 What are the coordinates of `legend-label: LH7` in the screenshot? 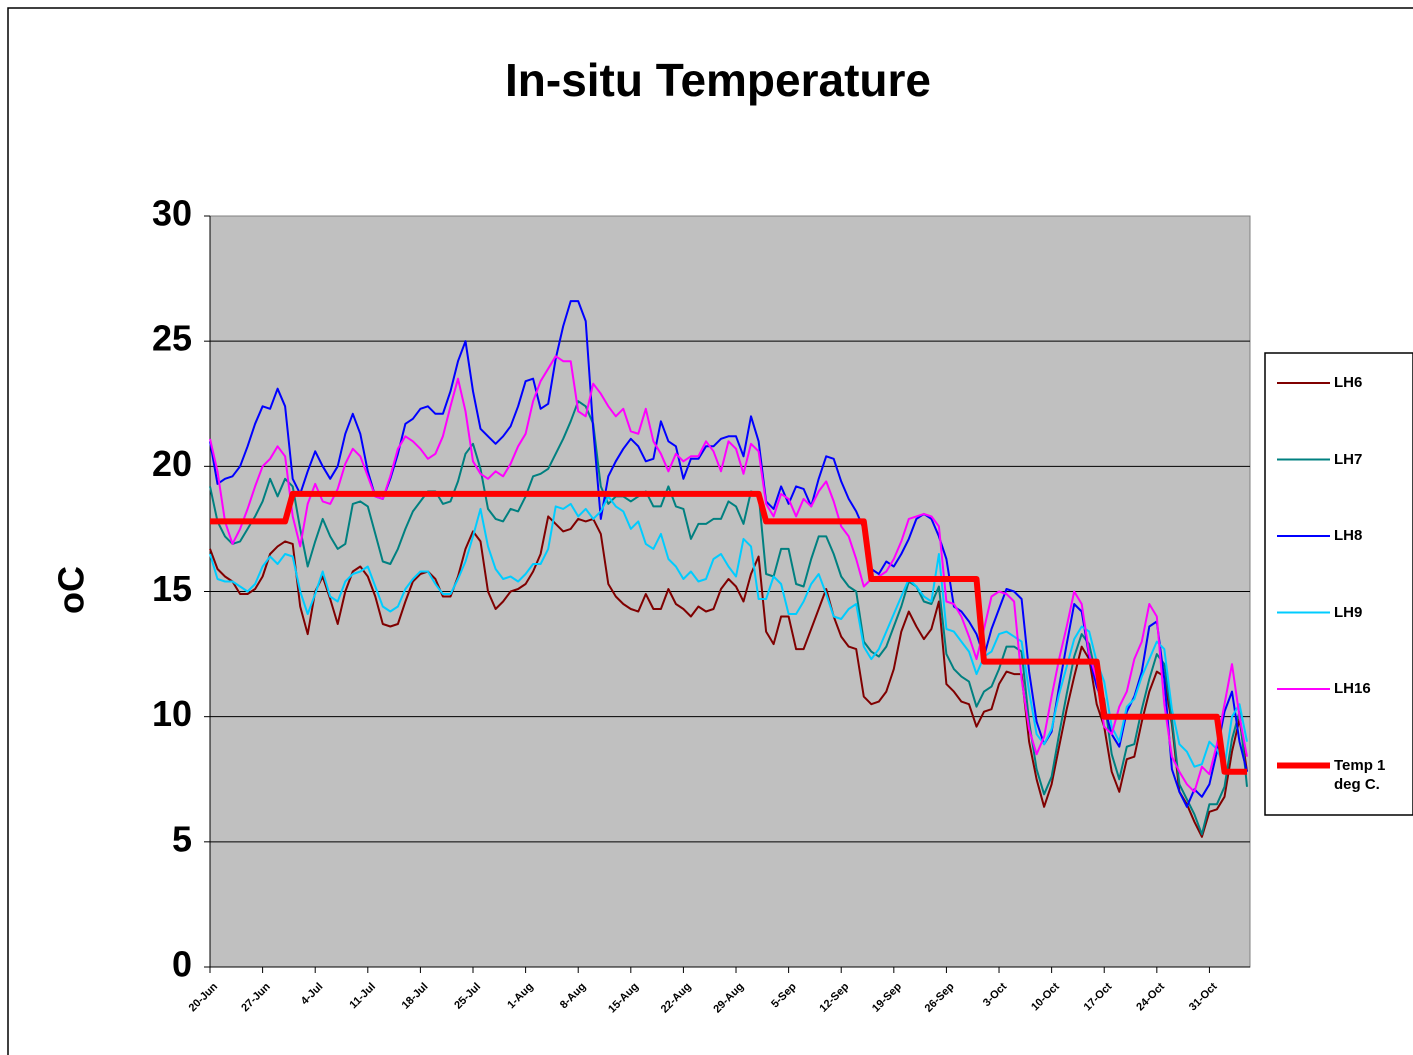 It's located at (1348, 459).